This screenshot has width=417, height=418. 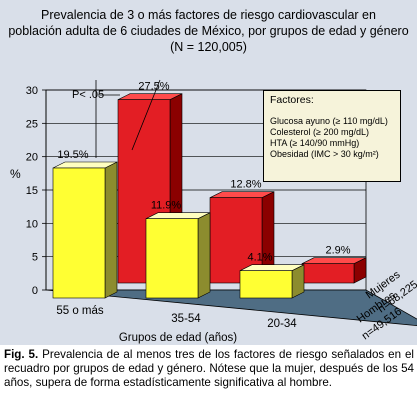 What do you see at coordinates (35, 291) in the screenshot?
I see `y-tick-label: 0` at bounding box center [35, 291].